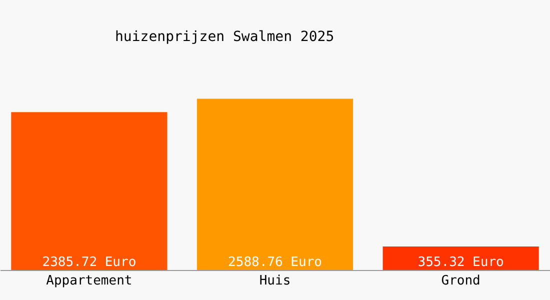 The height and width of the screenshot is (300, 550). I want to click on data-label: 2385.72 Euro, so click(89, 262).